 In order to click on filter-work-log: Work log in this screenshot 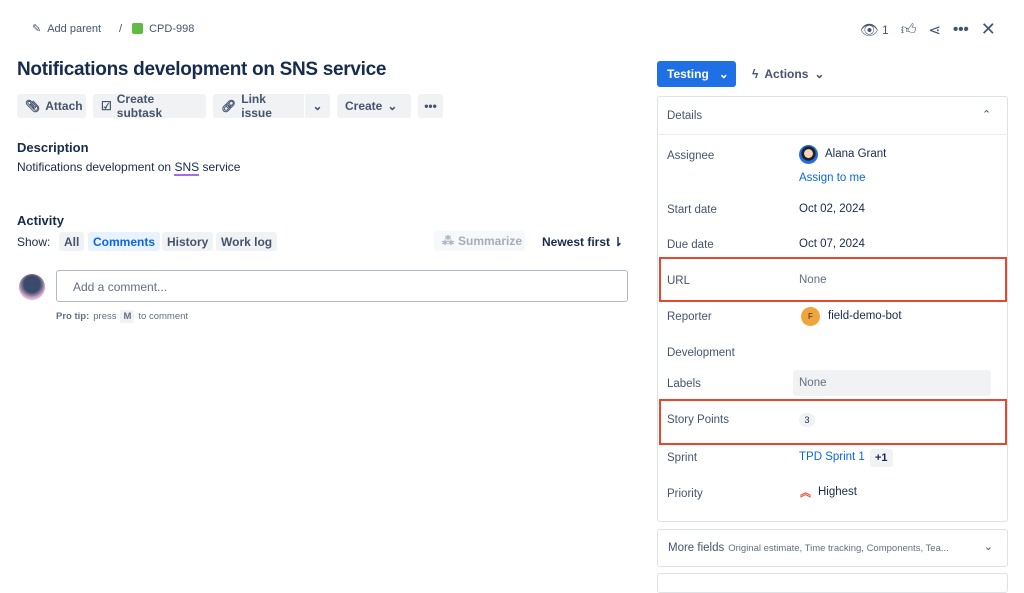, I will do `click(247, 241)`.